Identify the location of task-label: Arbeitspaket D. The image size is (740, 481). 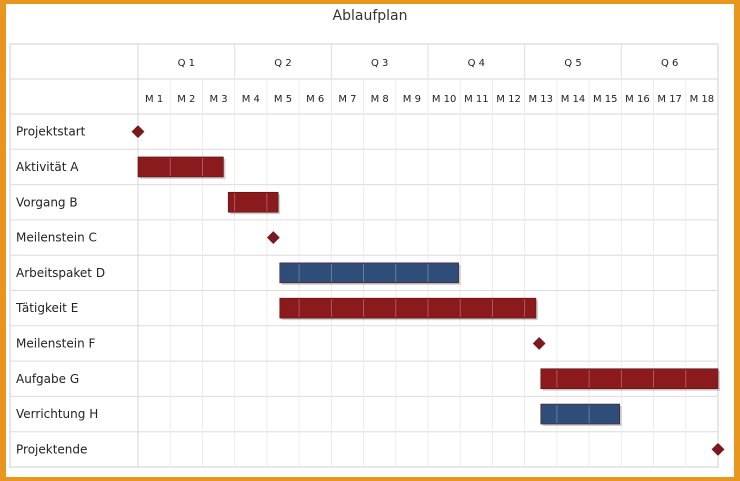
(60, 273).